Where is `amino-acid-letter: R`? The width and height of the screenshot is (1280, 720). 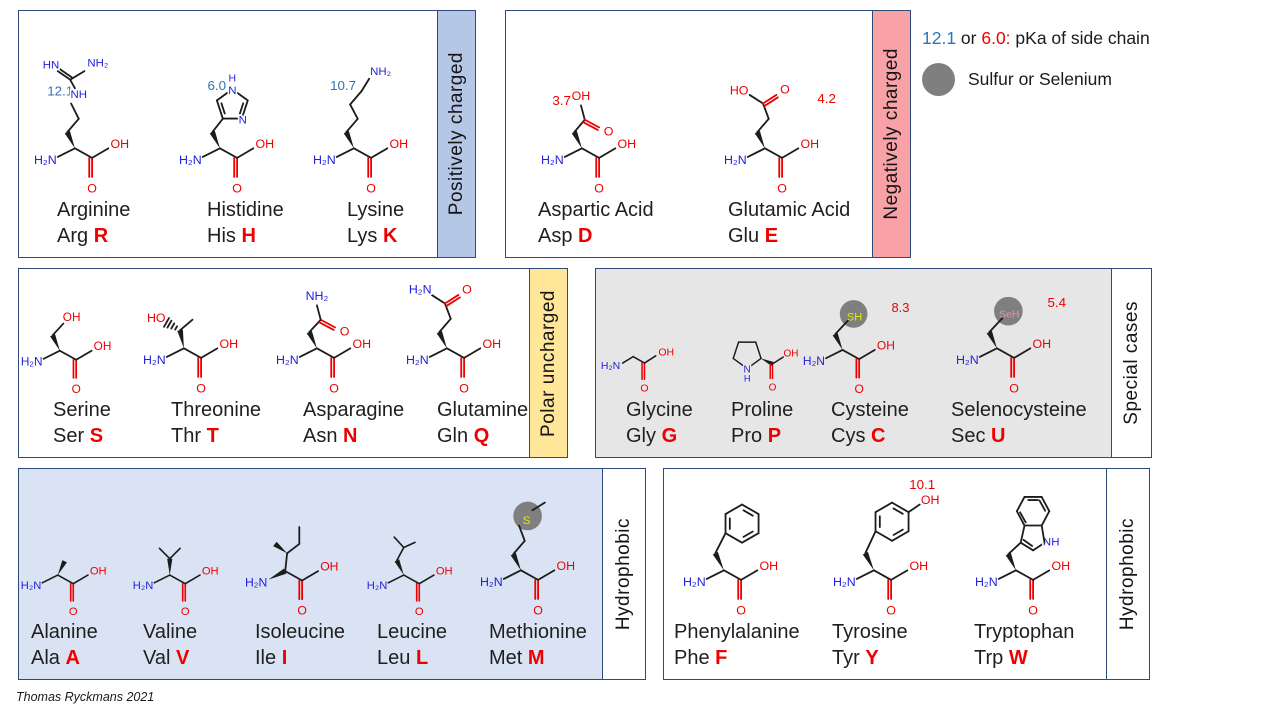
amino-acid-letter: R is located at coordinates (101, 236).